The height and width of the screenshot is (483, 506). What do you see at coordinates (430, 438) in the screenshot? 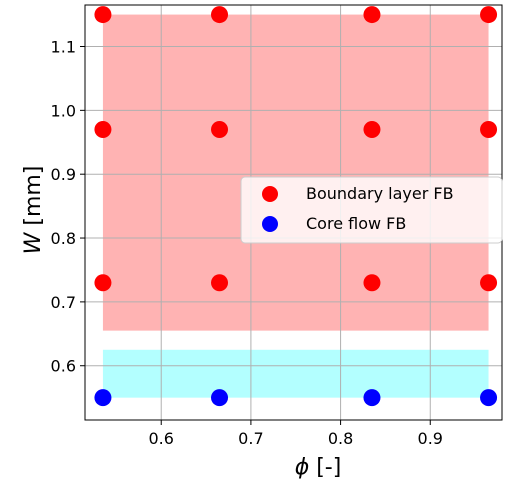
I see `x-tick-label-3: 0.9` at bounding box center [430, 438].